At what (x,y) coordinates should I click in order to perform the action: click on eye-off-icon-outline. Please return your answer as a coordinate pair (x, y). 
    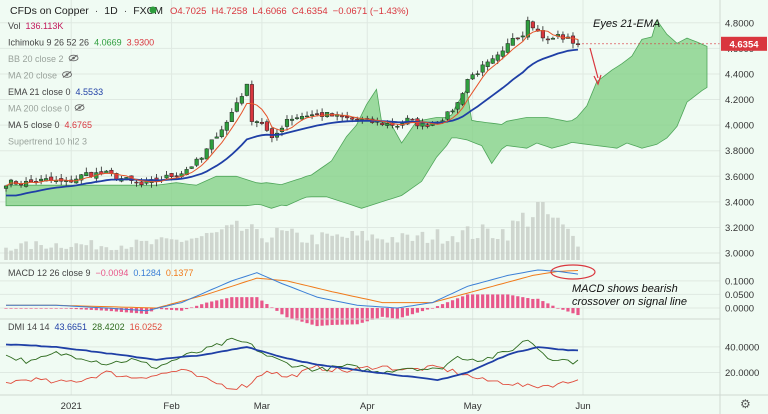
    Looking at the image, I should click on (79, 107).